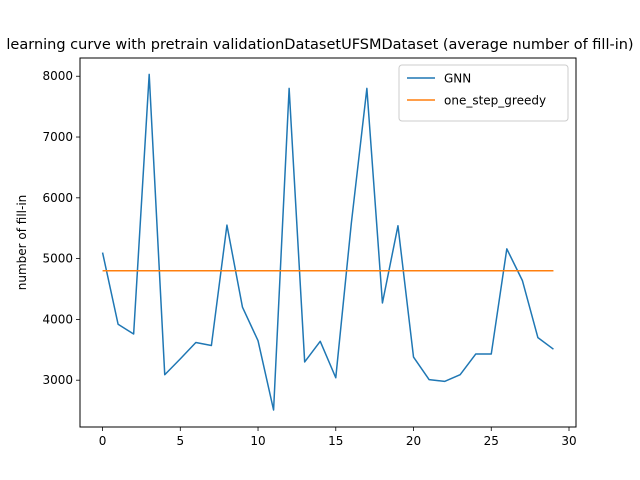 The height and width of the screenshot is (480, 640). Describe the element at coordinates (495, 101) in the screenshot. I see `legend-label: one_step_greedy` at that location.